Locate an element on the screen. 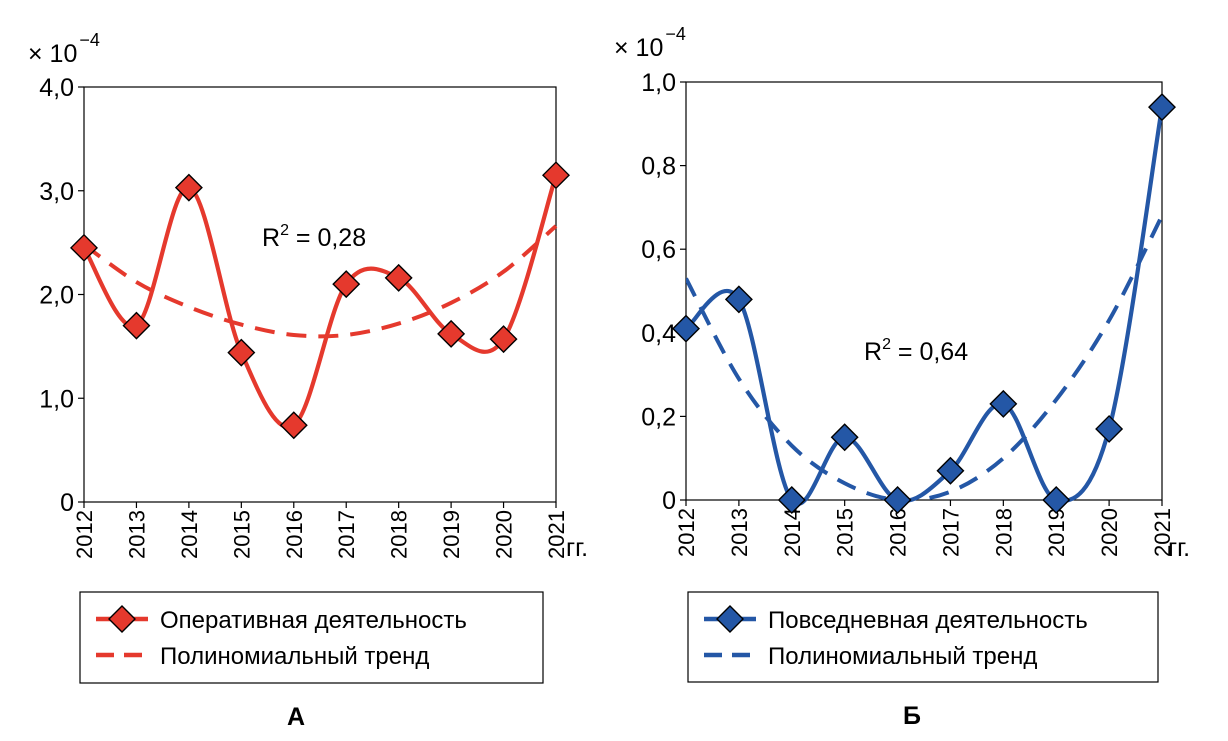 This screenshot has width=1228, height=741. y-tick-label: 3,0 is located at coordinates (56, 192).